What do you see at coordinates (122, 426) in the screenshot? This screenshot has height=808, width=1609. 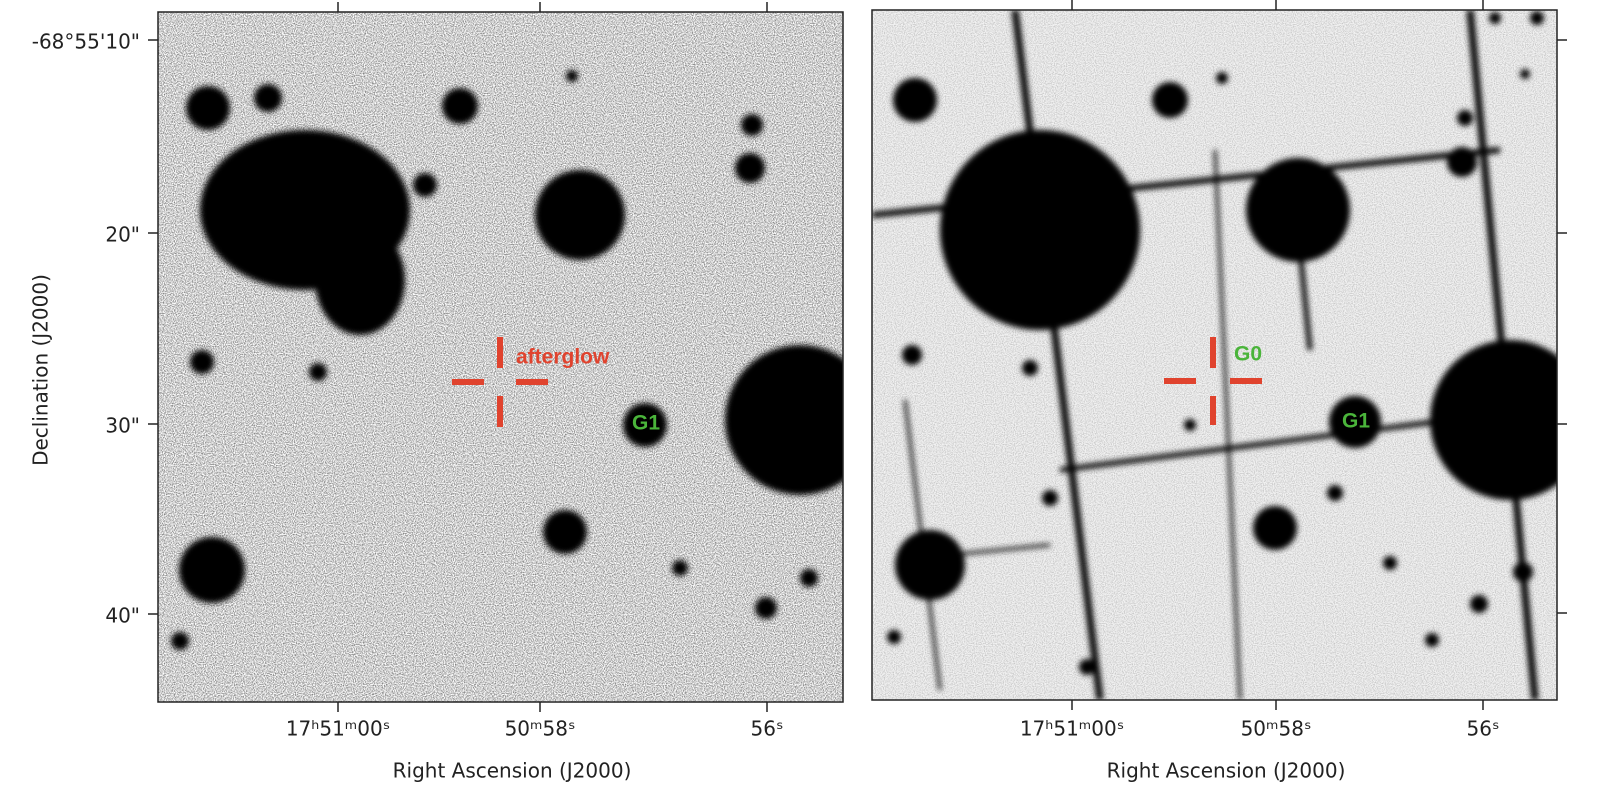 I see `y-tick-label: 30"` at bounding box center [122, 426].